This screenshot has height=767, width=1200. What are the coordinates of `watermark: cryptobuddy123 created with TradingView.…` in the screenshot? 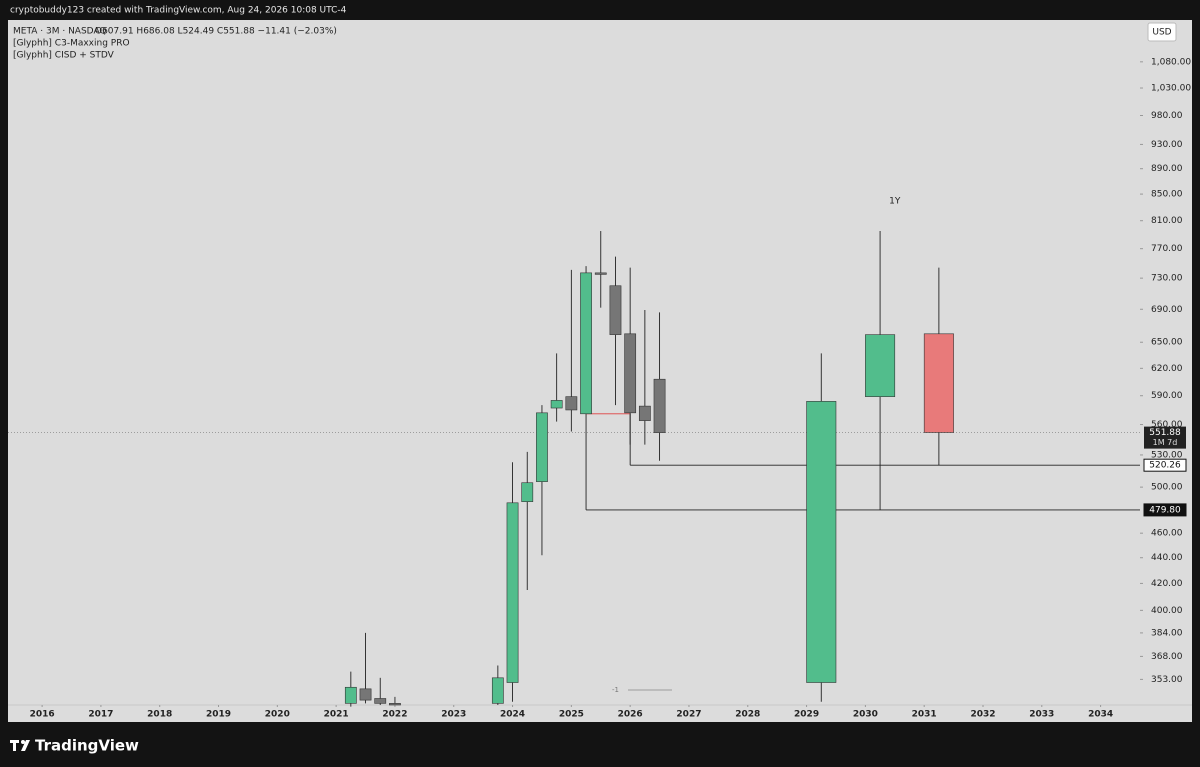 It's located at (178, 11).